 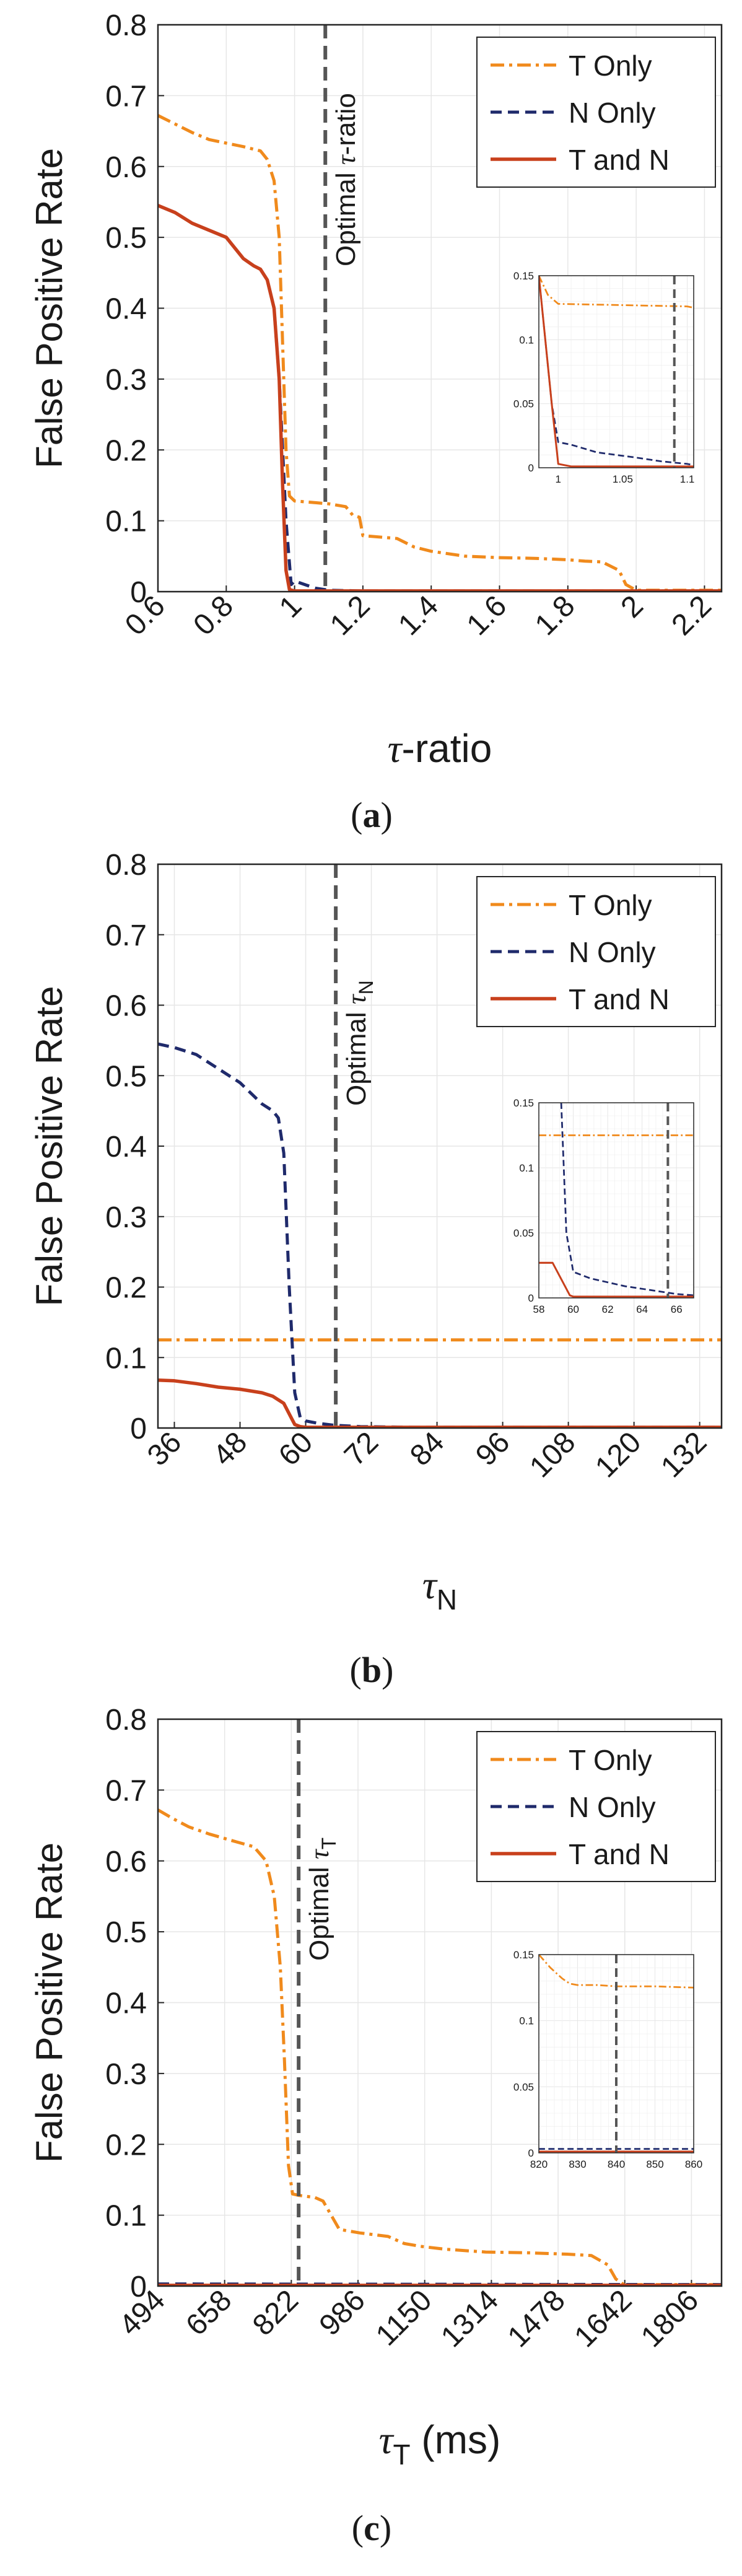 What do you see at coordinates (618, 1455) in the screenshot?
I see `x-tick-label: 120` at bounding box center [618, 1455].